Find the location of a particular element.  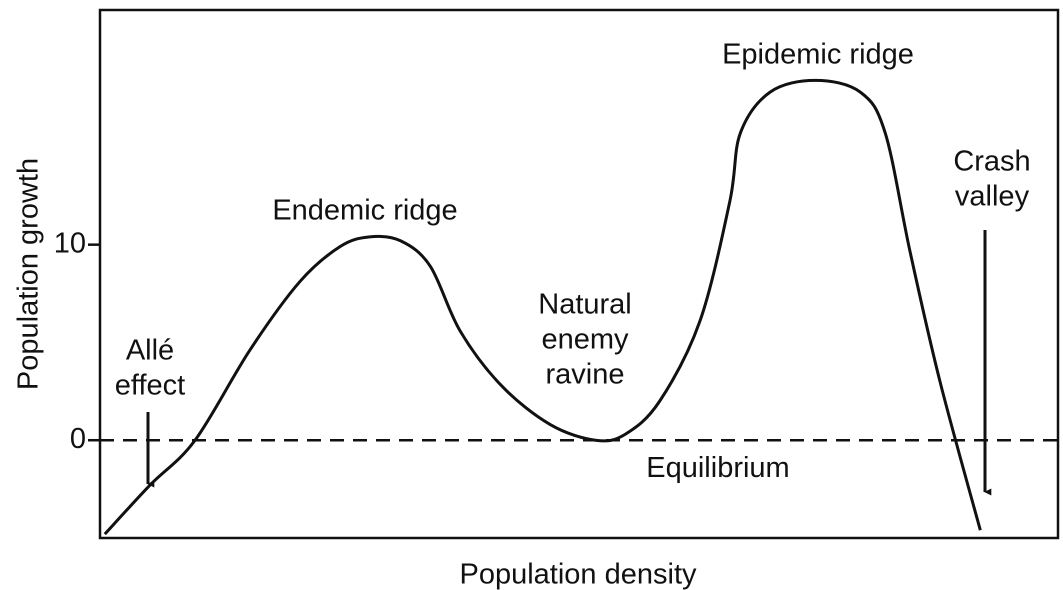

annotation: Endemic ridge is located at coordinates (364, 211).